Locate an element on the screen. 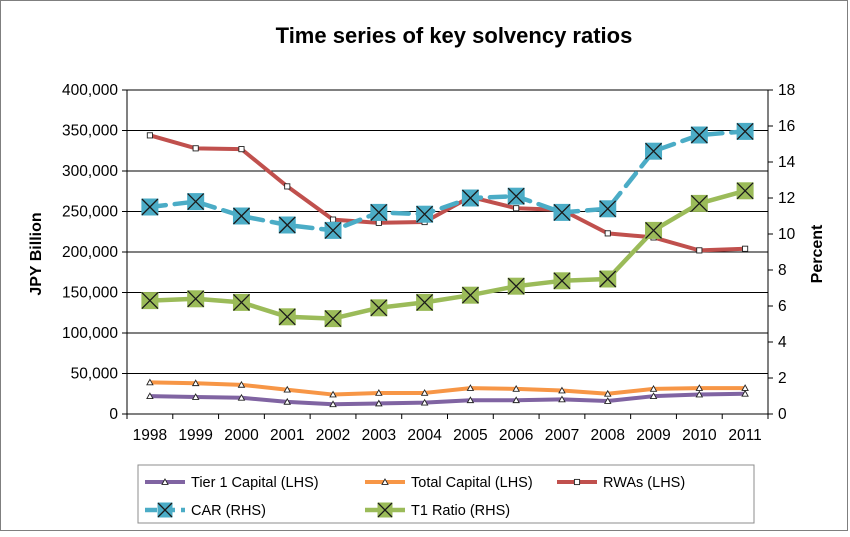 Image resolution: width=850 pixels, height=537 pixels. left-tick-label: 200,000 is located at coordinates (90, 252).